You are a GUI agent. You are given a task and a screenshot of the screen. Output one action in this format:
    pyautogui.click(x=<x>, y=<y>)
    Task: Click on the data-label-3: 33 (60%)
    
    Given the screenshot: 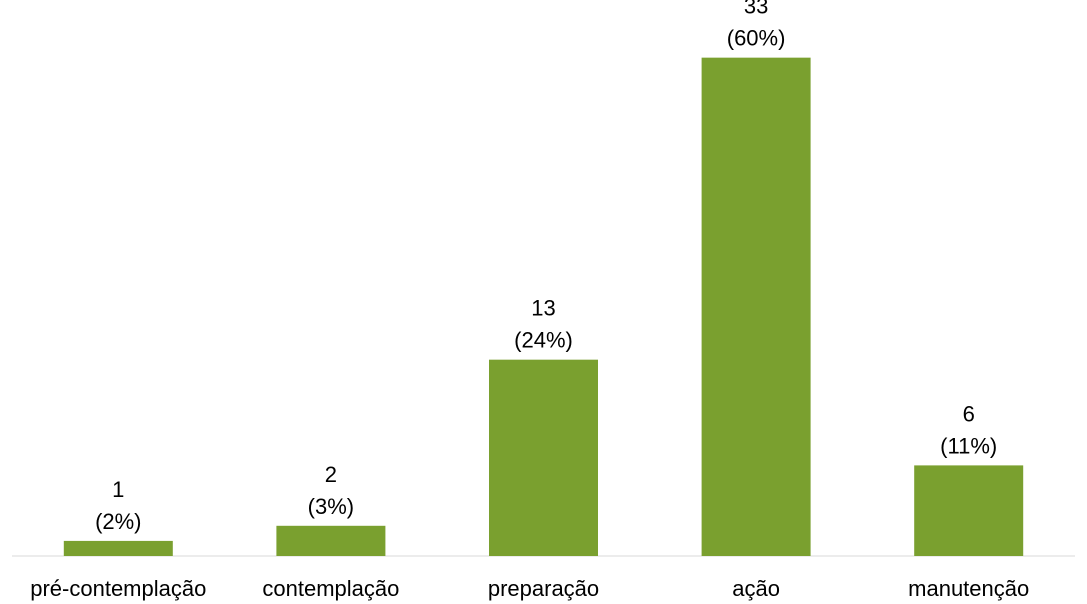 What is the action you would take?
    pyautogui.click(x=756, y=25)
    